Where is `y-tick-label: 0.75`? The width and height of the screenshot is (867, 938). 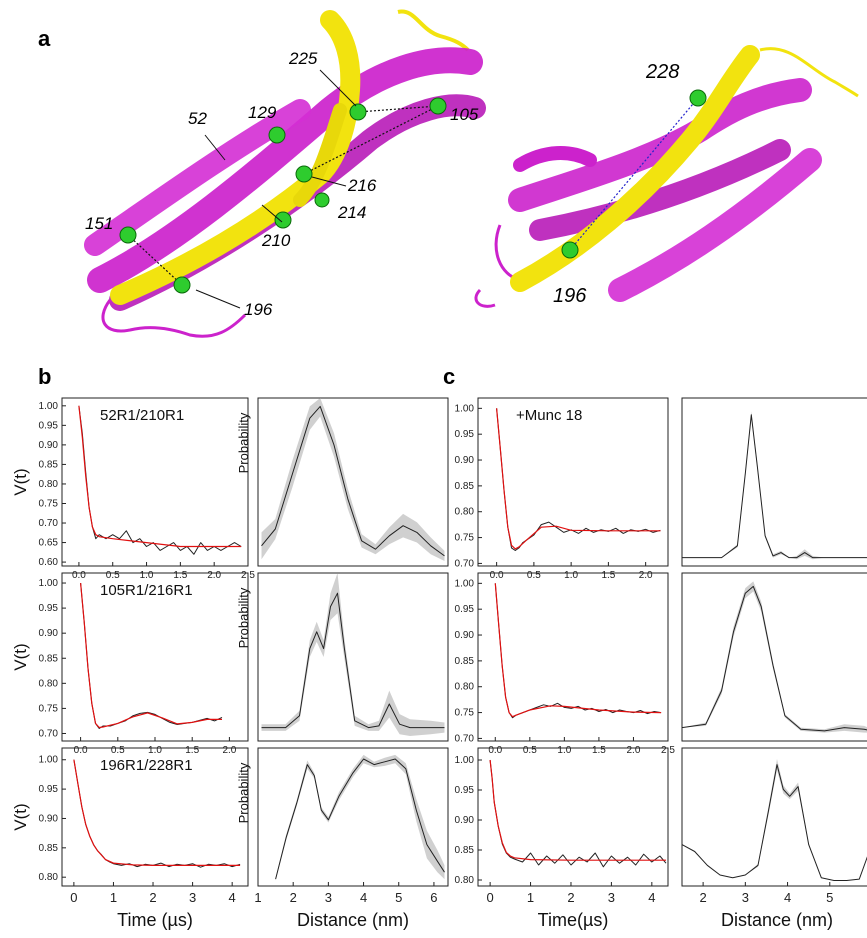 y-tick-label: 0.75 is located at coordinates (49, 503).